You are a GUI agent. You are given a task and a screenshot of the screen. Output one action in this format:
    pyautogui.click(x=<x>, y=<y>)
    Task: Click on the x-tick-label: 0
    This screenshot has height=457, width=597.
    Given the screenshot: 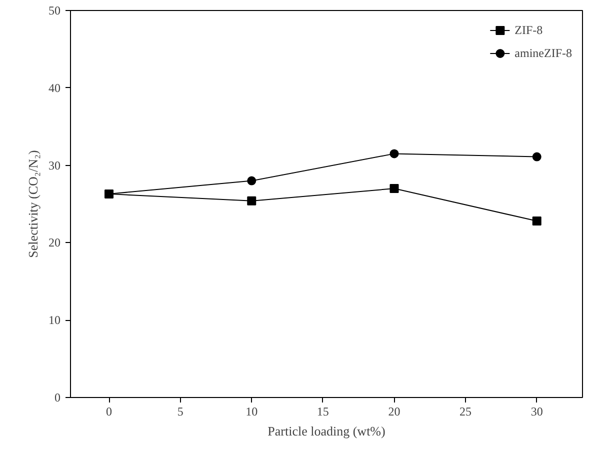 What is the action you would take?
    pyautogui.click(x=109, y=411)
    